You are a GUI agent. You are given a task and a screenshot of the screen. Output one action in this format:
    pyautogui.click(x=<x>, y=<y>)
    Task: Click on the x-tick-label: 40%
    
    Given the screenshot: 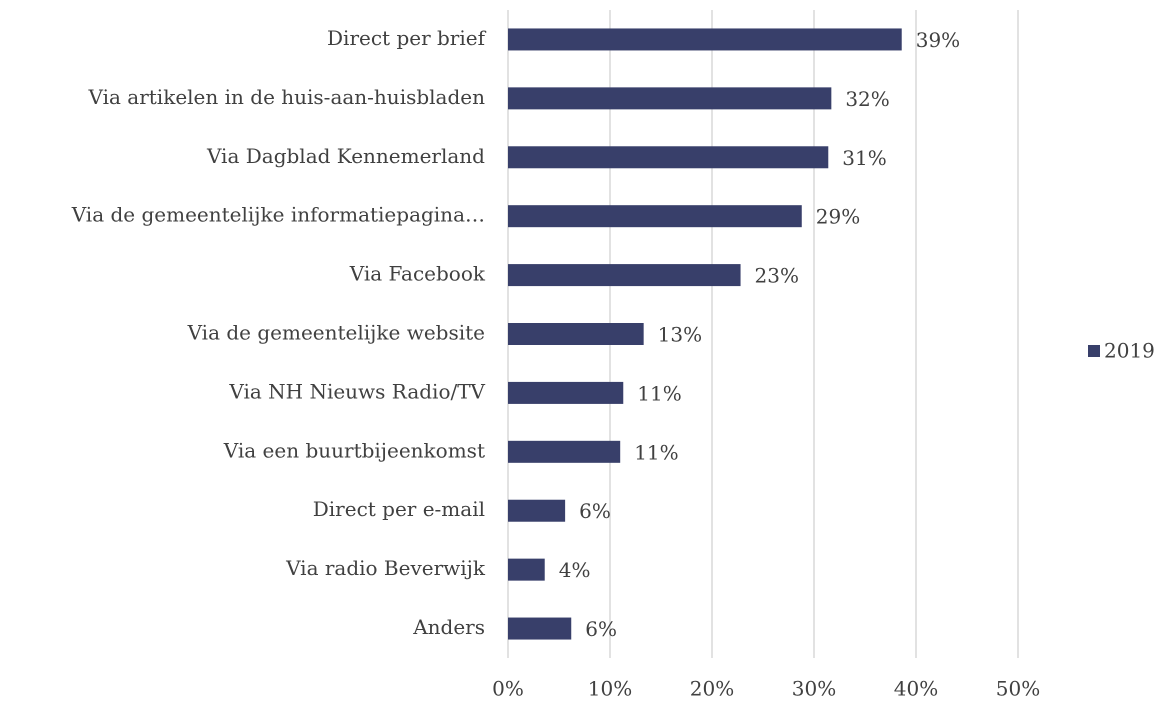 What is the action you would take?
    pyautogui.click(x=916, y=689)
    